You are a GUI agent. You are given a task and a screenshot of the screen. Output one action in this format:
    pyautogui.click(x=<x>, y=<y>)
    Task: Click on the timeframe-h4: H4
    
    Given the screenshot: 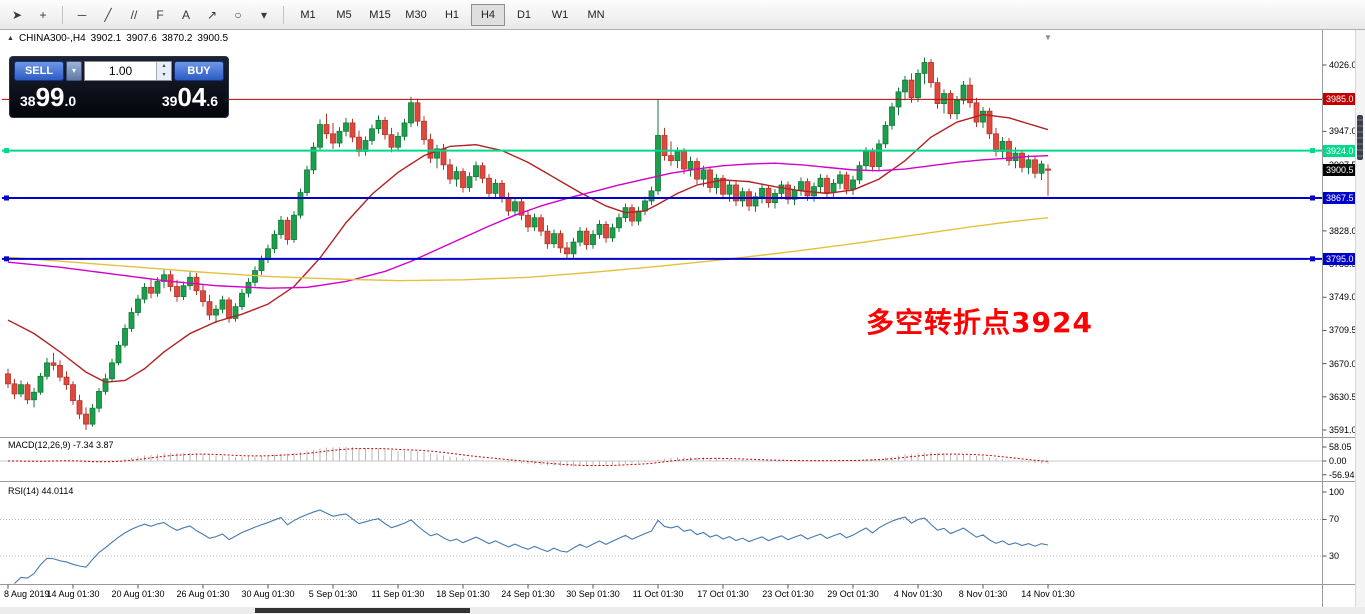 What is the action you would take?
    pyautogui.click(x=488, y=14)
    